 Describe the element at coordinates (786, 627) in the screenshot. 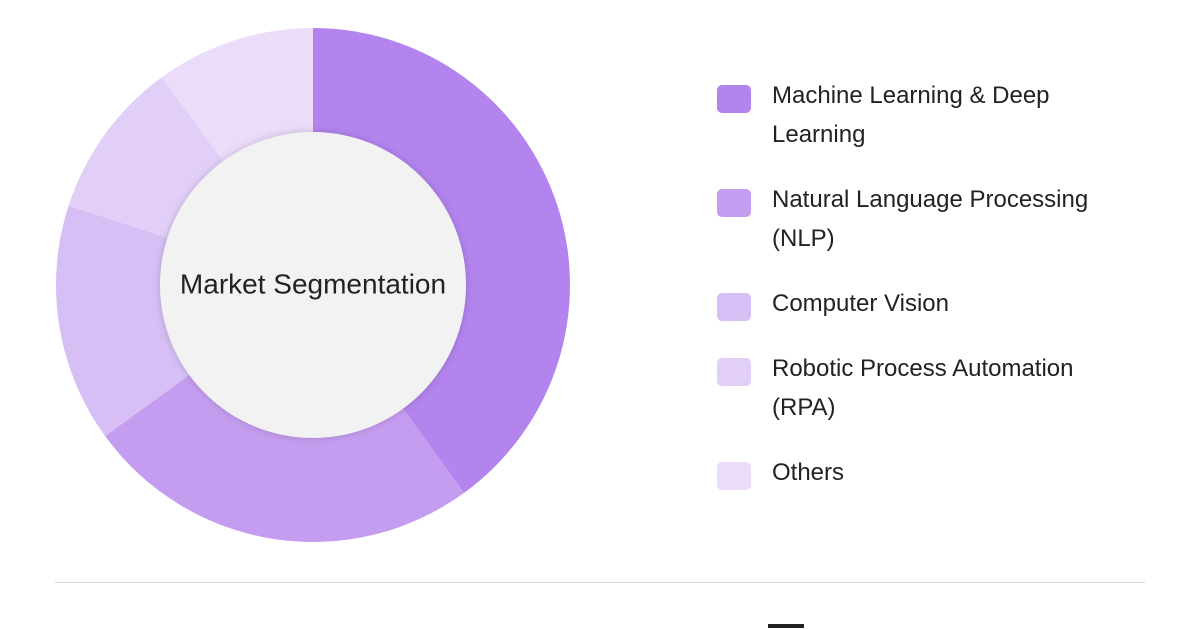

I see `icon` at that location.